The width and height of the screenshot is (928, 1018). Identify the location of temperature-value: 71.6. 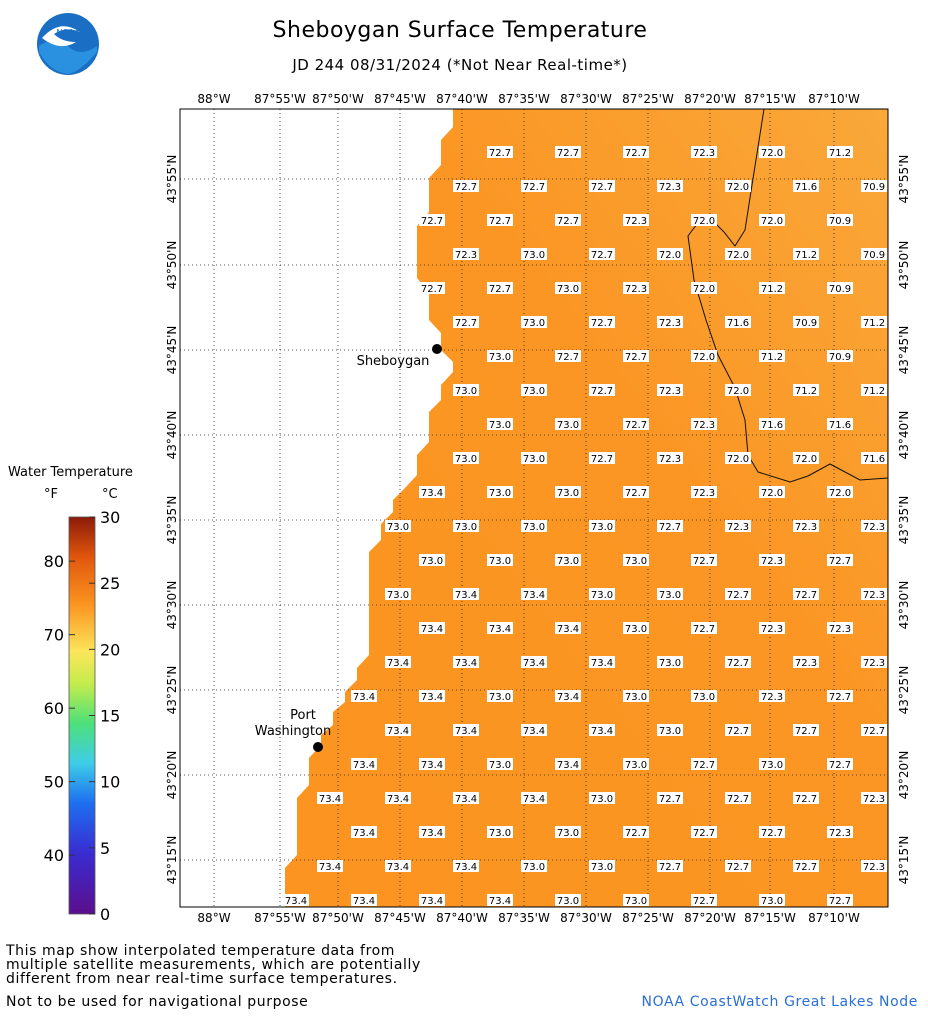
(874, 458).